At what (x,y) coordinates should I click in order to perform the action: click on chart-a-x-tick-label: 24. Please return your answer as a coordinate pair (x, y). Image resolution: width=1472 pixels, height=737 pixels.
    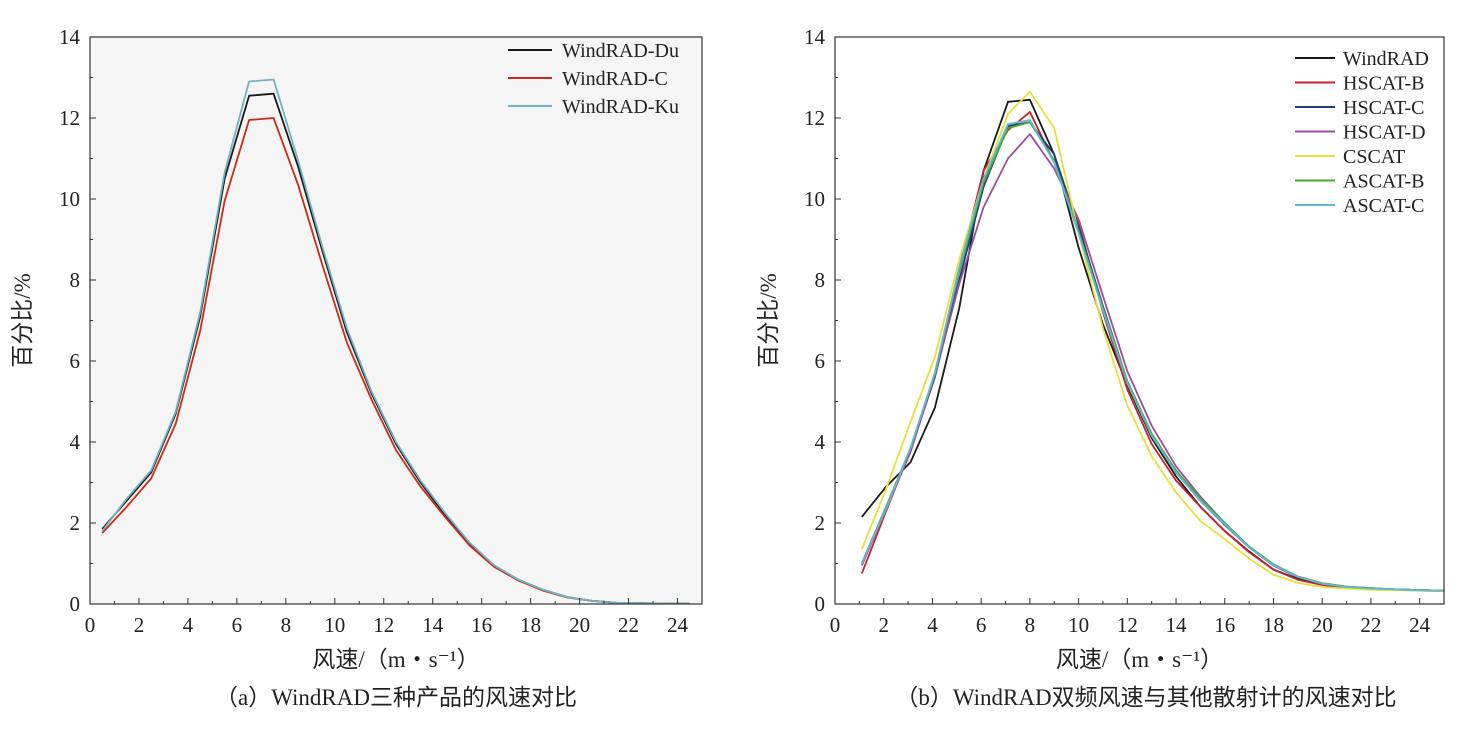
    Looking at the image, I should click on (678, 625).